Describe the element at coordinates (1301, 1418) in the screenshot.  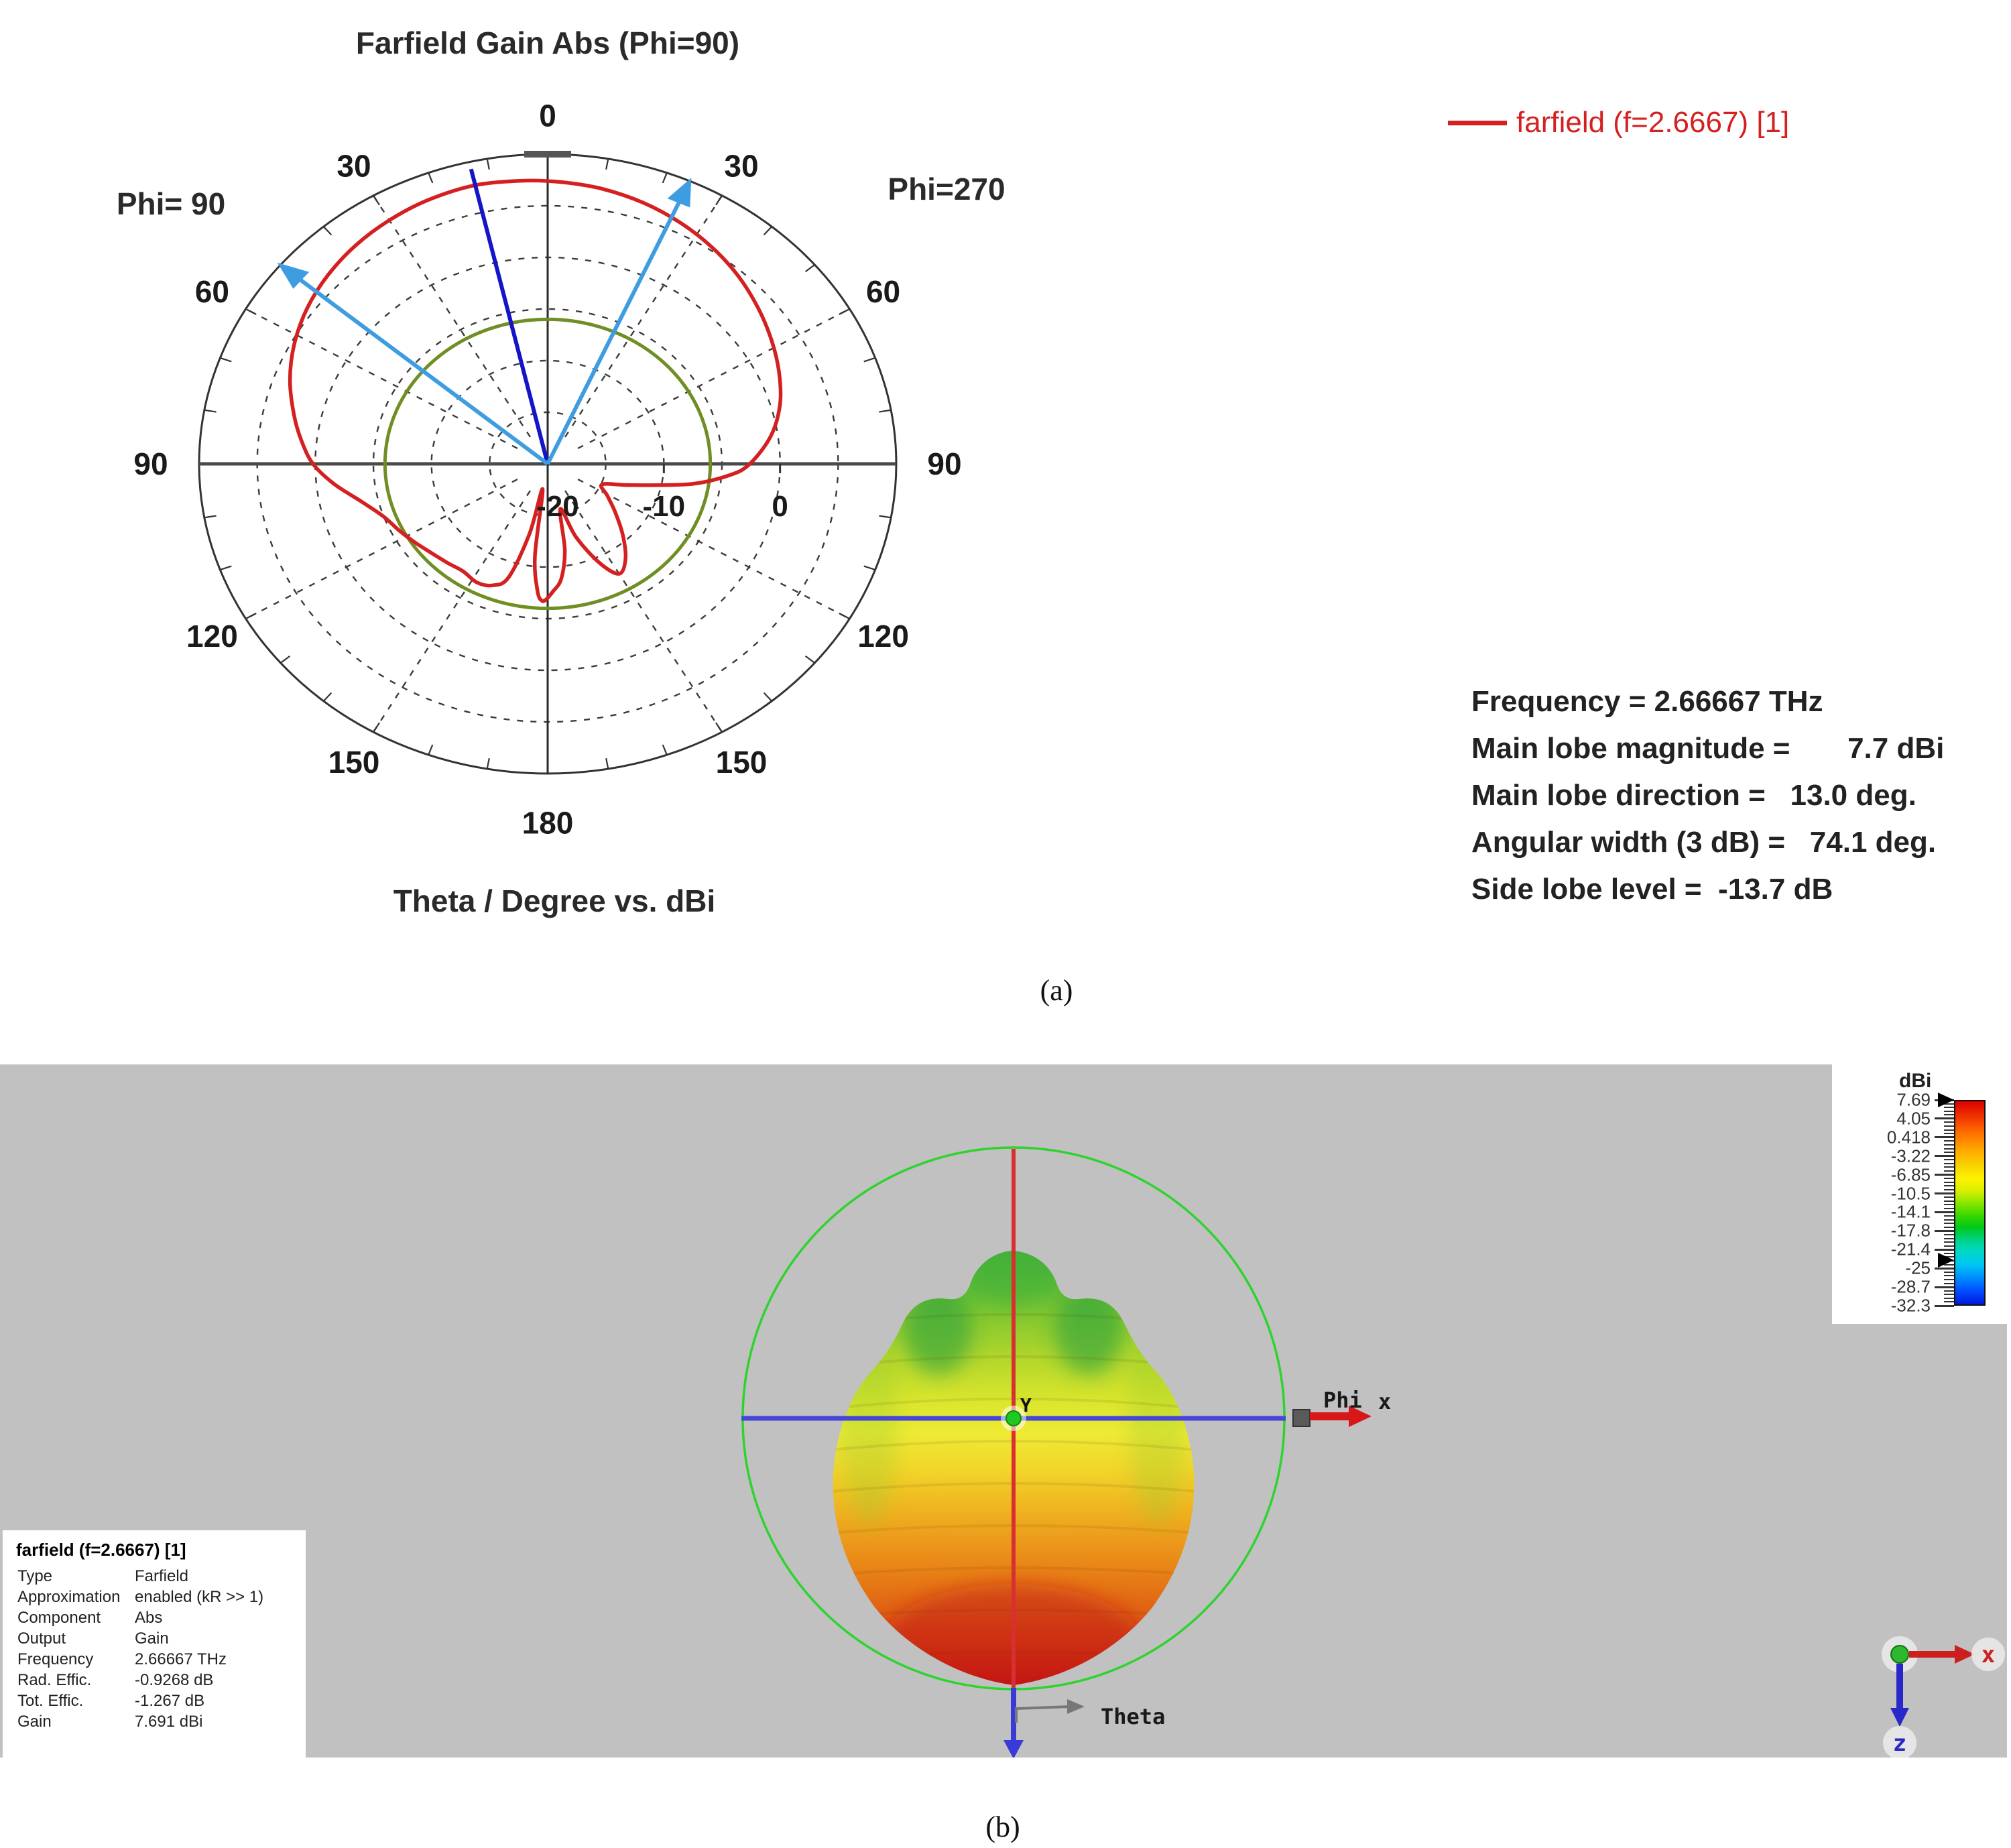
I see `phi-axis-knob` at that location.